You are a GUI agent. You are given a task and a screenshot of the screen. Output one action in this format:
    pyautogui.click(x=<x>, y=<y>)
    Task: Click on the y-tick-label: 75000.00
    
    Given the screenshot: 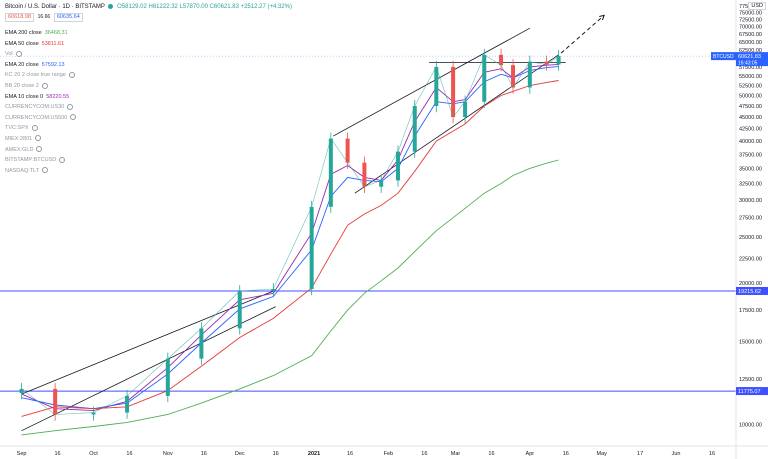 What is the action you would take?
    pyautogui.click(x=750, y=14)
    